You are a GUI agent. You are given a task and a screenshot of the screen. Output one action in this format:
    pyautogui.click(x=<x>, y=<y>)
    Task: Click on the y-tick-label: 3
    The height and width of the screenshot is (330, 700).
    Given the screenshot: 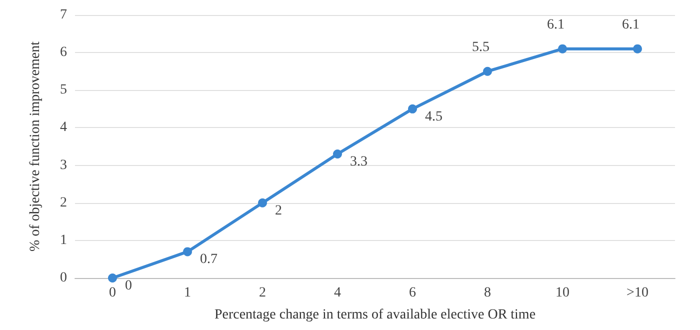 What is the action you would take?
    pyautogui.click(x=63, y=165)
    